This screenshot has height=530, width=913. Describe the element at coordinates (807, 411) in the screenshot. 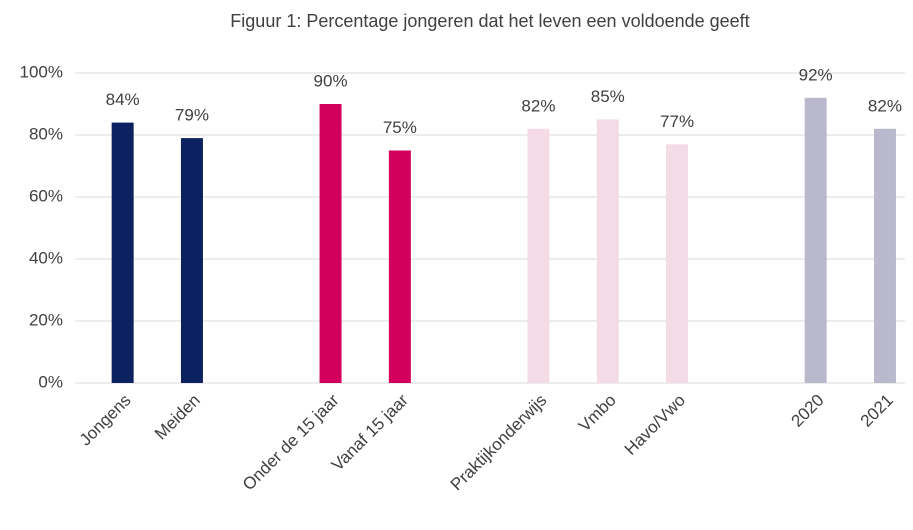

I see `x-tick-label: 2020` at that location.